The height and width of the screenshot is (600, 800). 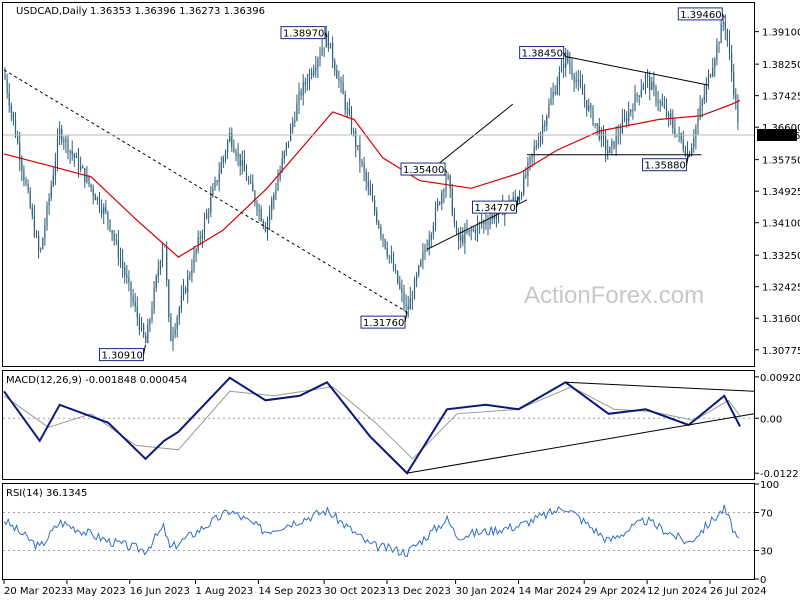 I want to click on price-axis-label: 1.37425, so click(x=781, y=97).